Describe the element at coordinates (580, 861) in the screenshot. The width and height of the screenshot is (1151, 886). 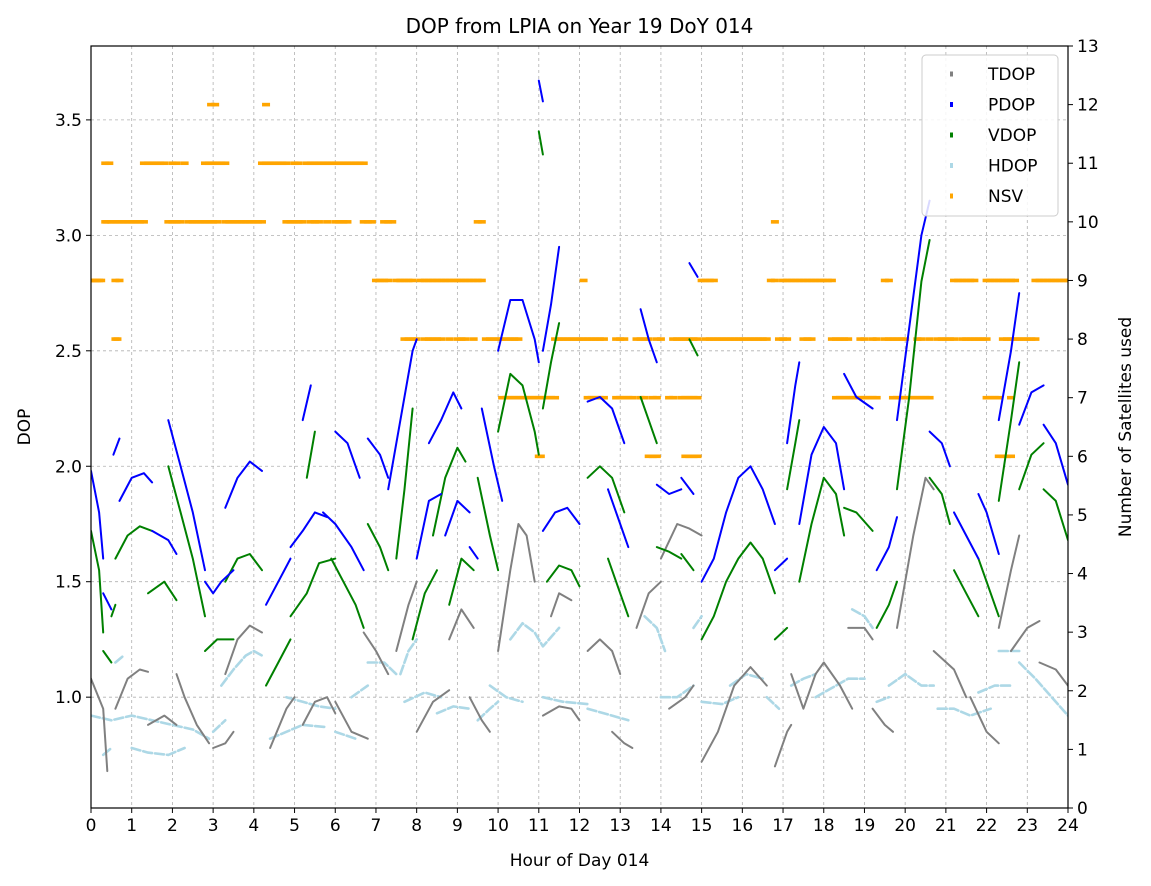
I see `x-axis-title: Hour of Day 014` at that location.